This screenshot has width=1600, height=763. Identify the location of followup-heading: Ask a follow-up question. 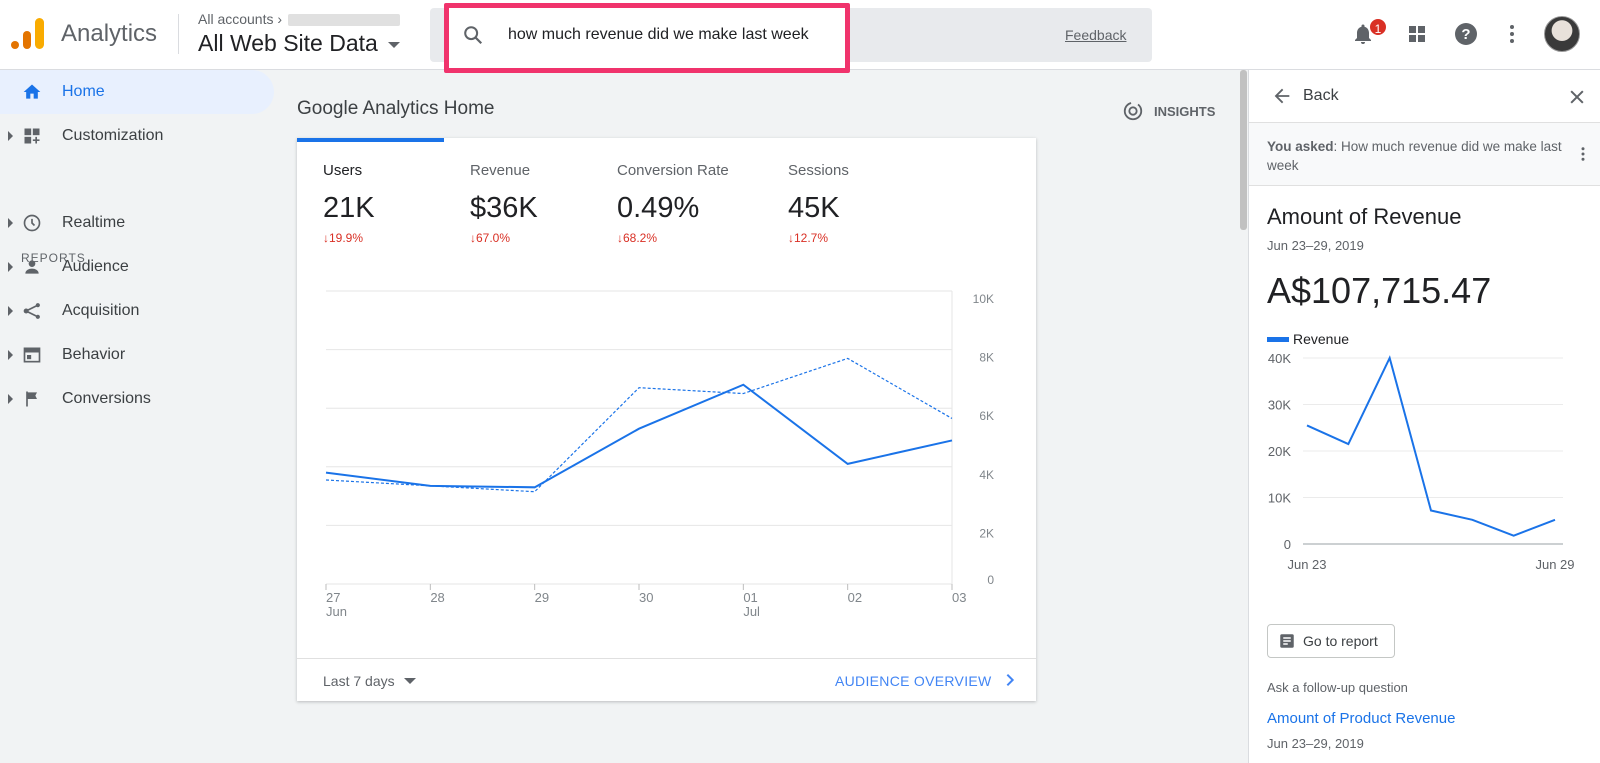
(1337, 687).